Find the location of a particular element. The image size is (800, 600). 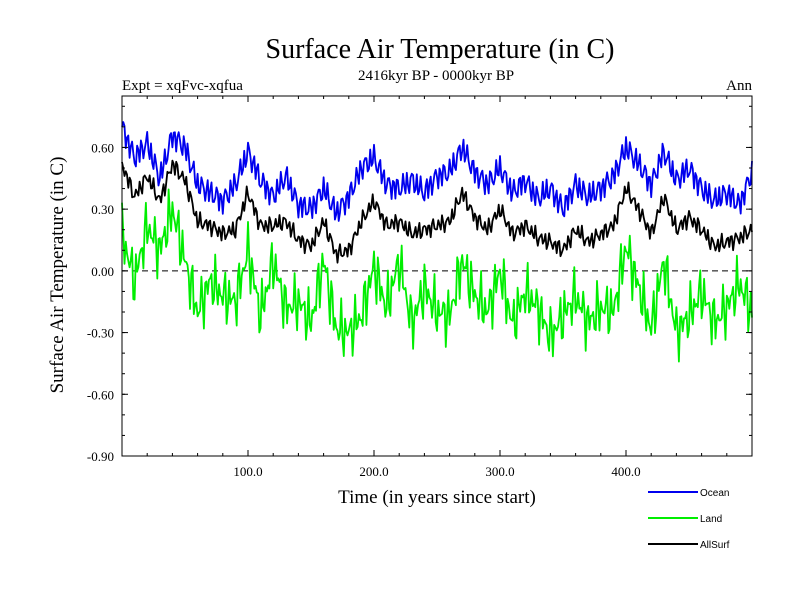

experiment-label: Expt = xqFvc-xqfua is located at coordinates (182, 86).